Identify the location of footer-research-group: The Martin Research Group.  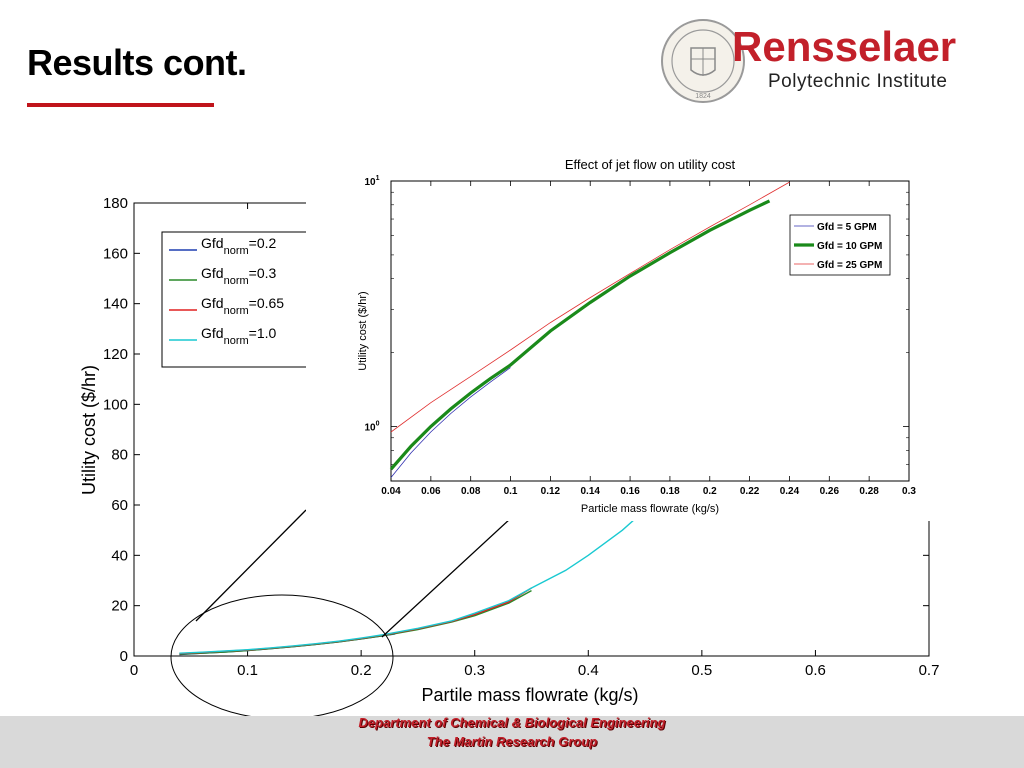
(512, 741).